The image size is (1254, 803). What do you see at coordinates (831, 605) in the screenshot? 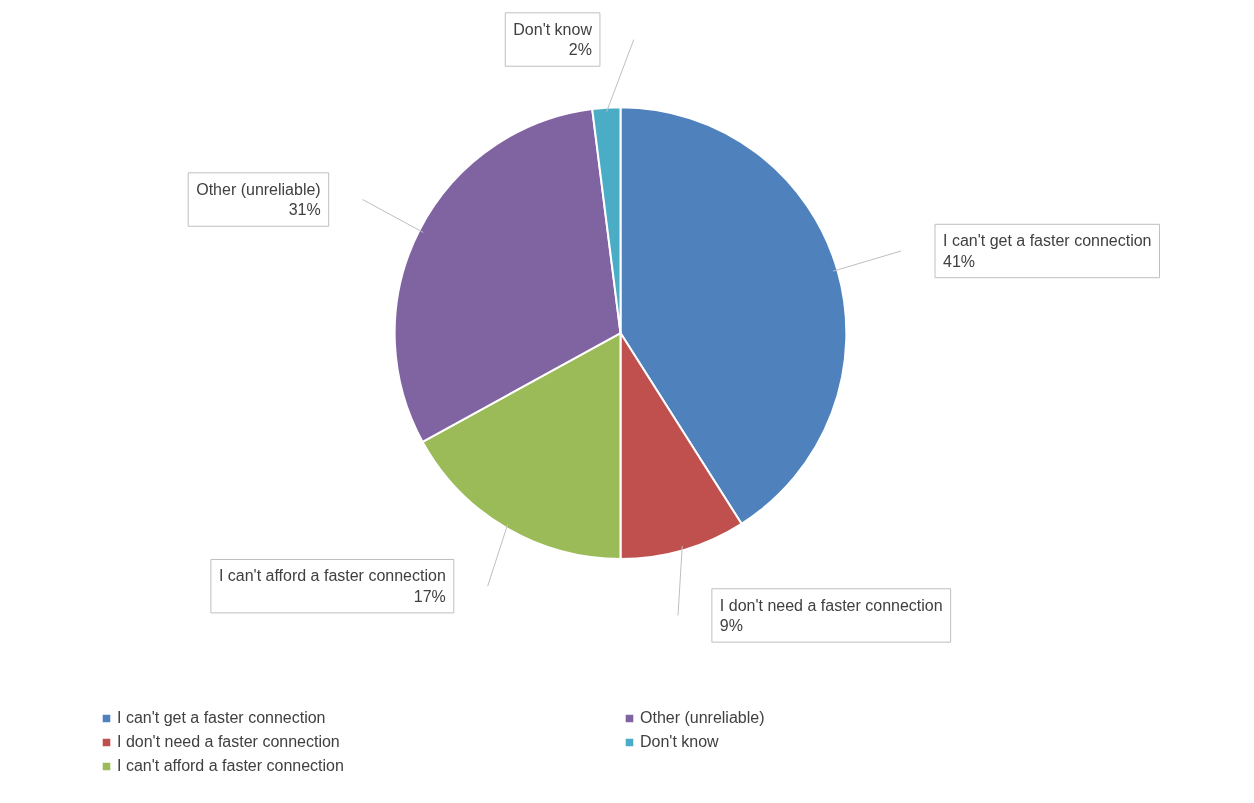
I see `slice-label: I don't need a faster connection` at bounding box center [831, 605].